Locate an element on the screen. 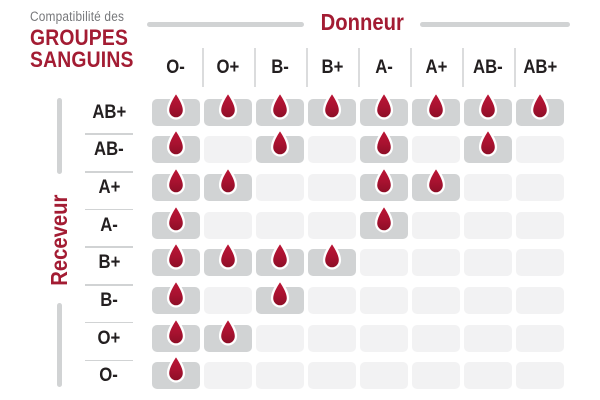  receiver-row-header-b+: B+ is located at coordinates (109, 262).